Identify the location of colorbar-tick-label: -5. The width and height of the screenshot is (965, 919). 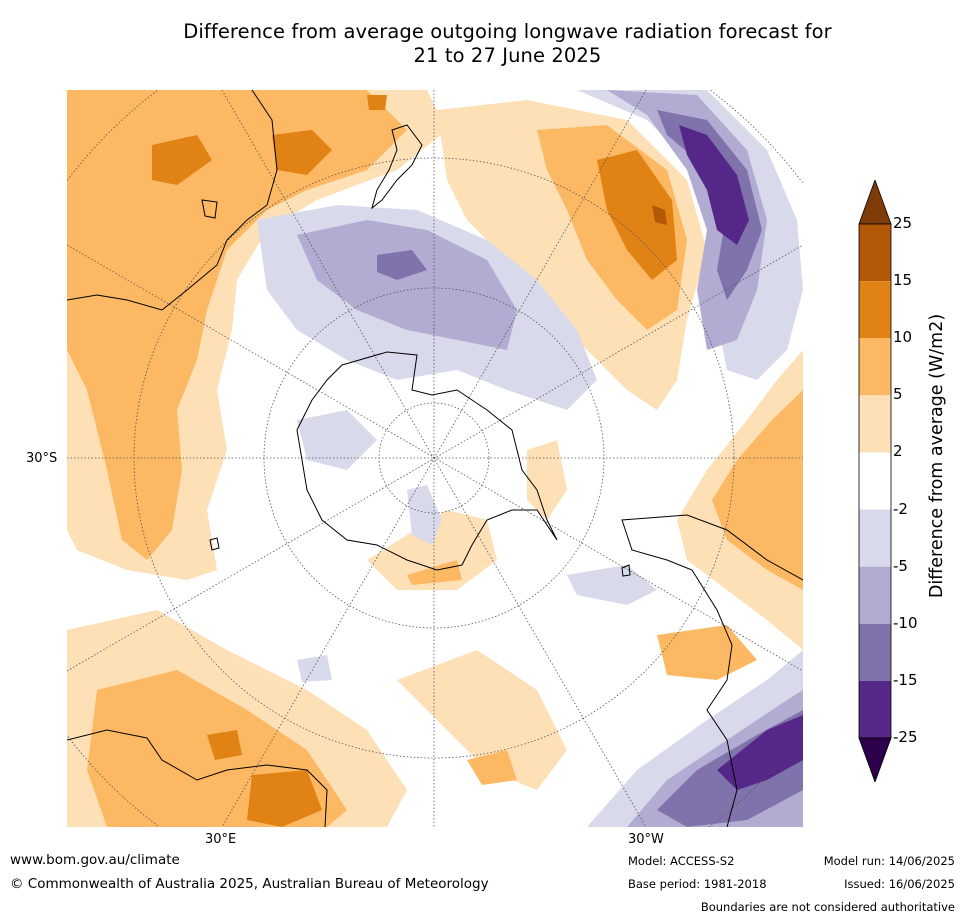
(900, 565).